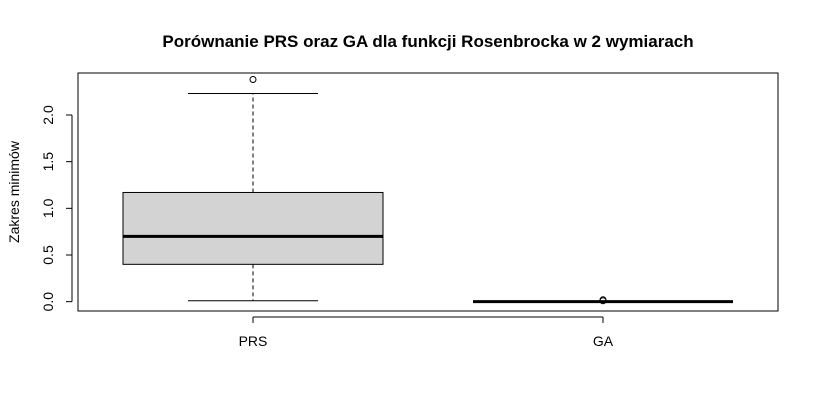 The width and height of the screenshot is (819, 409). Describe the element at coordinates (48, 302) in the screenshot. I see `y-tick-label: 0.0` at that location.